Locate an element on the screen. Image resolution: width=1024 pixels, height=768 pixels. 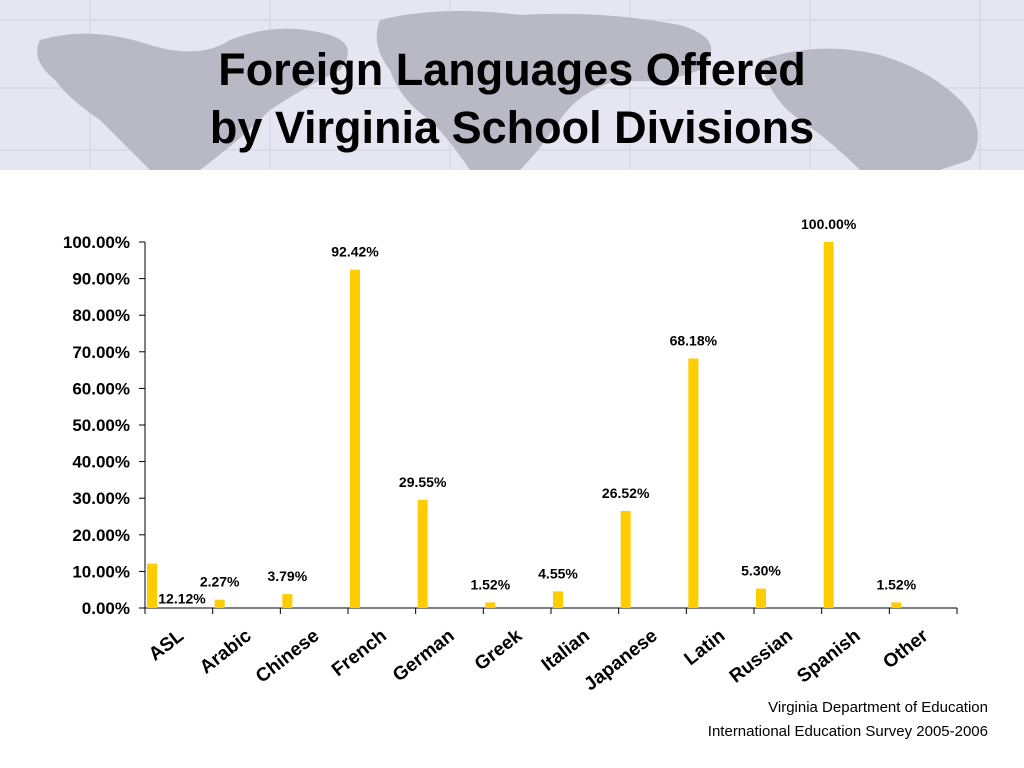
bar-chinese is located at coordinates (287, 601).